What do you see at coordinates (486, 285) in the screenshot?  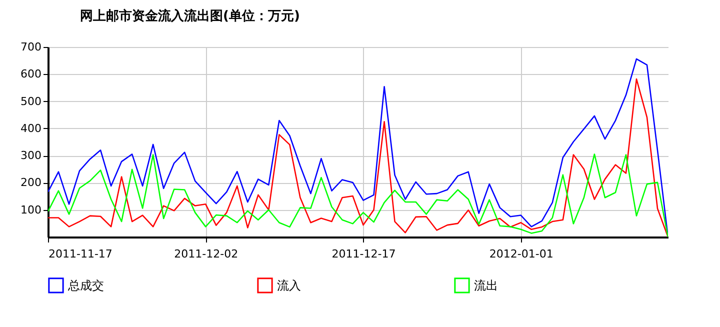 I see `legend-label: 流出` at bounding box center [486, 285].